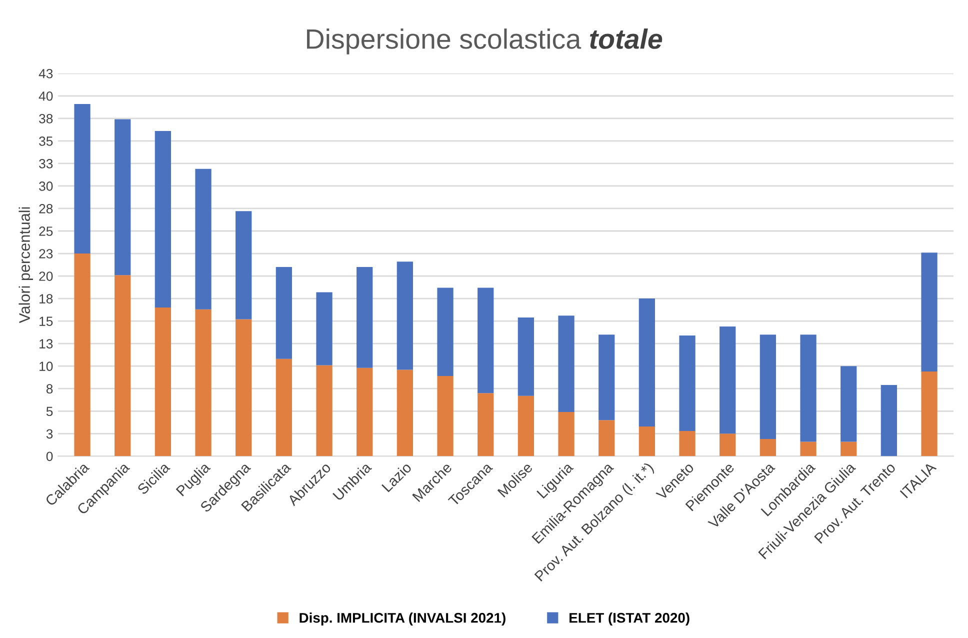 This screenshot has width=968, height=638. What do you see at coordinates (630, 619) in the screenshot?
I see `legend-label: ELET (ISTAT 2020)` at bounding box center [630, 619].